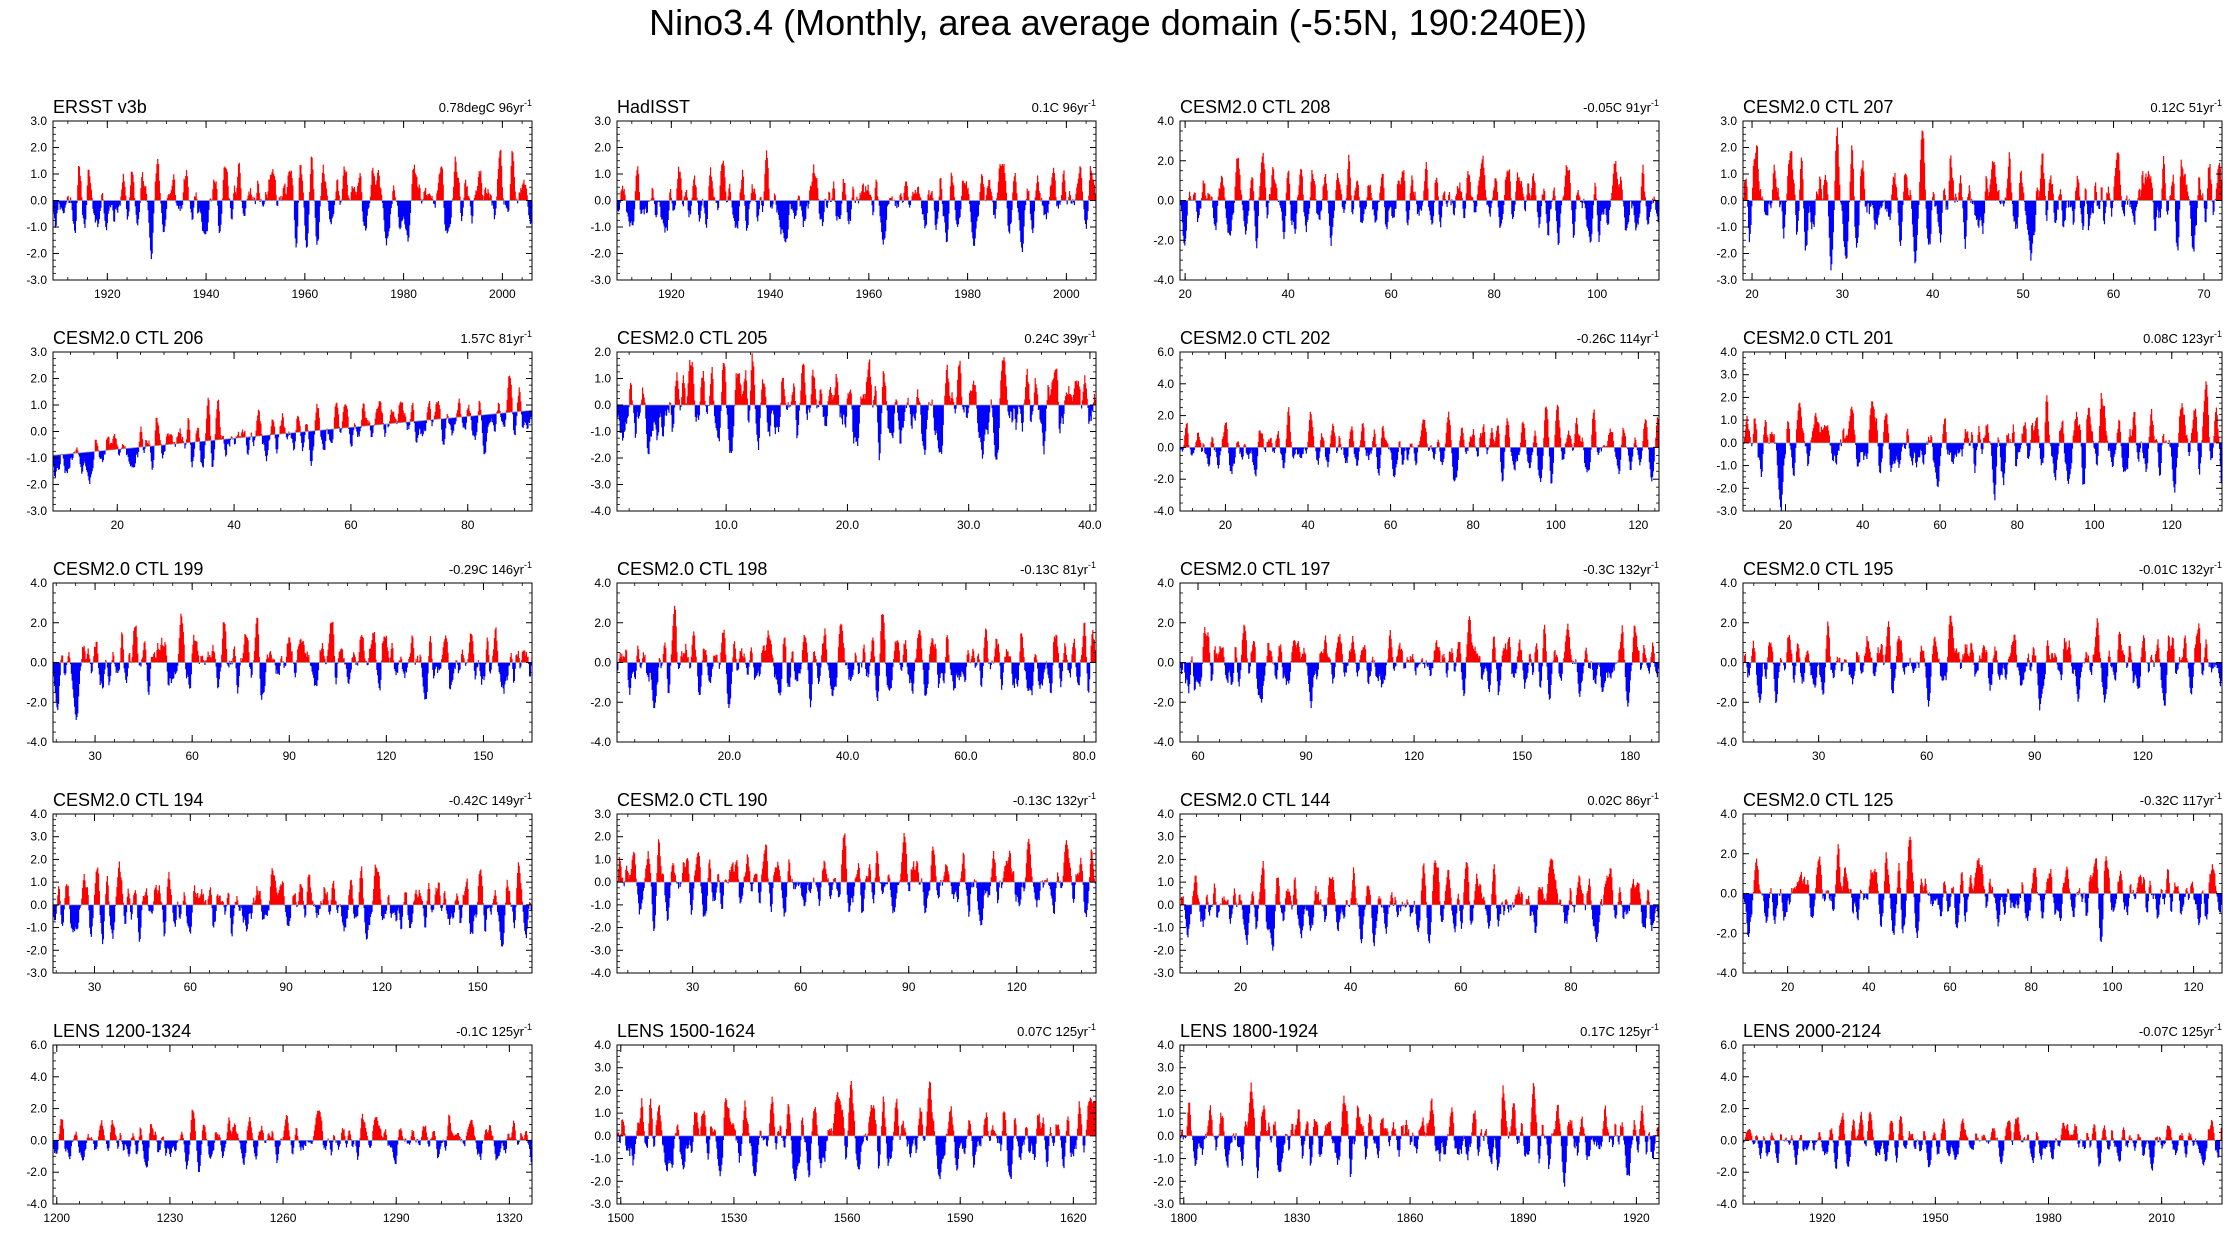  Describe the element at coordinates (304, 294) in the screenshot. I see `x-tick-label: 1960` at that location.